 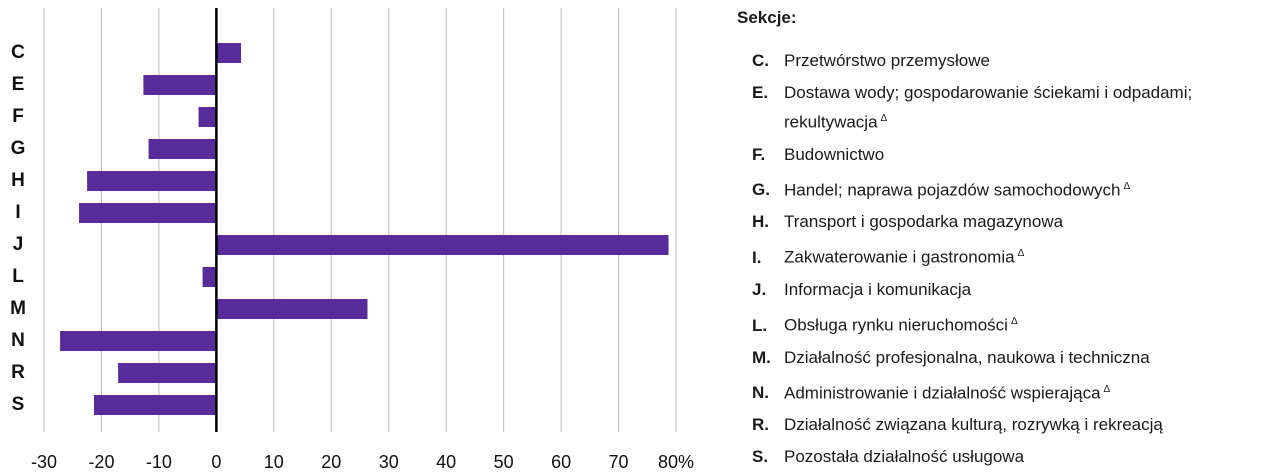 What do you see at coordinates (952, 190) in the screenshot?
I see `legend-text: Handel; naprawa pojazdów samochodowych` at bounding box center [952, 190].